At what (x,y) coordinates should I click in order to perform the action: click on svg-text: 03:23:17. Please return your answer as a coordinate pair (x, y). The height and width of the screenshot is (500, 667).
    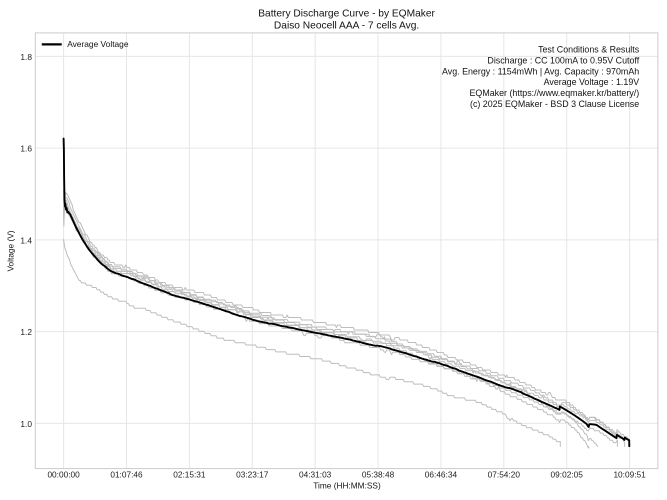
    Looking at the image, I should click on (252, 475).